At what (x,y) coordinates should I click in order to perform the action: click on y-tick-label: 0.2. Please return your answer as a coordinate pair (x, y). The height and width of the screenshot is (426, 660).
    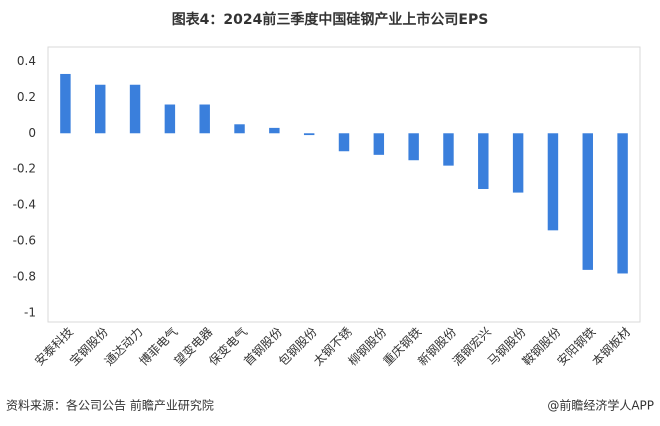
    Looking at the image, I should click on (26, 97).